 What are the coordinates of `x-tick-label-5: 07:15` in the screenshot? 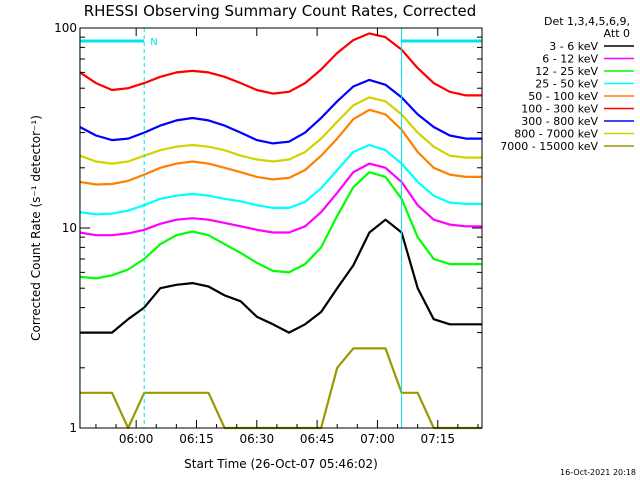 It's located at (437, 439).